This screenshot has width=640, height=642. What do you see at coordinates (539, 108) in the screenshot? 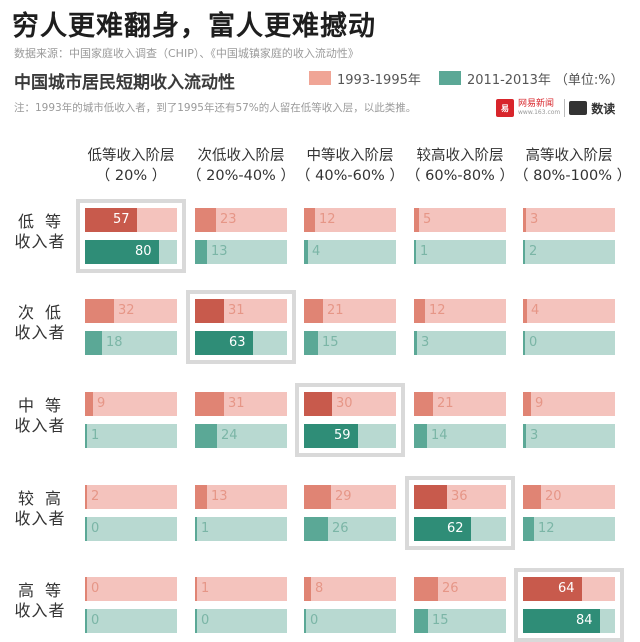
I see `logo-text: 网易新闻 www.163.com` at bounding box center [539, 108].